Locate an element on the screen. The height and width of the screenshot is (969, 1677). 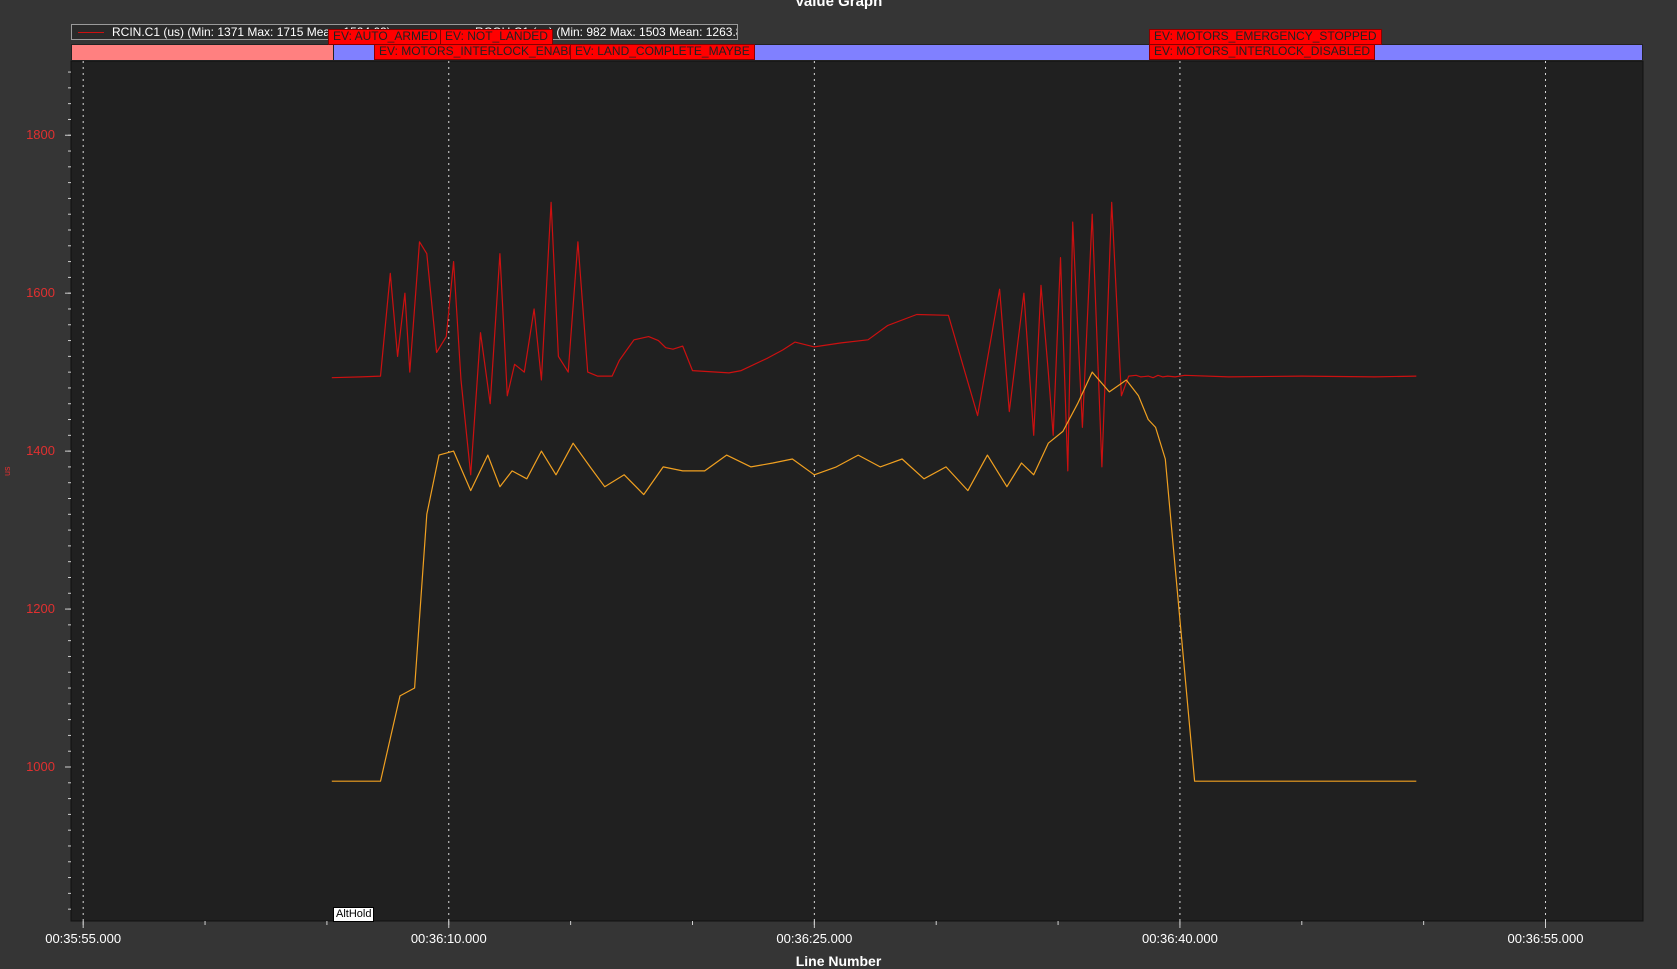
x-tick-label: 00:36:10.000 is located at coordinates (448, 938).